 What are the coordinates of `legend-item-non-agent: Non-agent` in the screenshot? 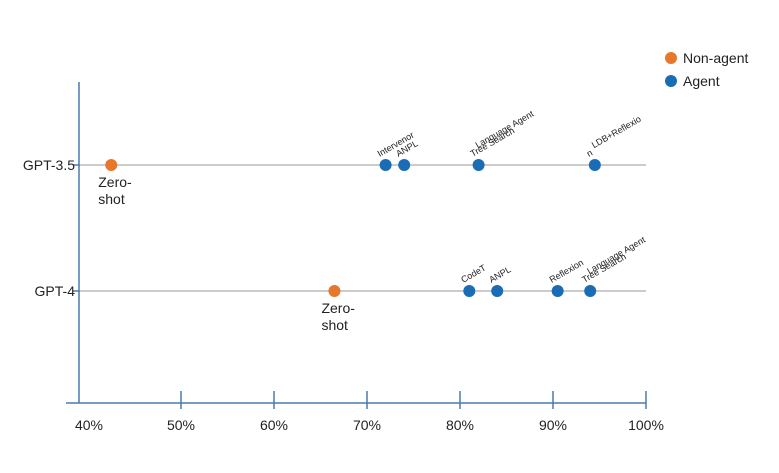 It's located at (706, 58).